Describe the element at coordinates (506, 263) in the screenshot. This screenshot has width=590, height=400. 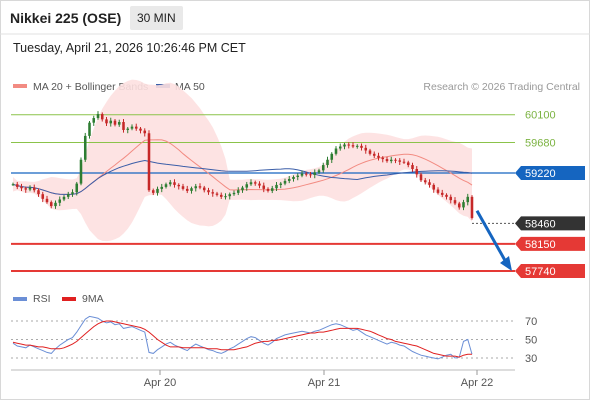
I see `forecast-arrow-head` at that location.